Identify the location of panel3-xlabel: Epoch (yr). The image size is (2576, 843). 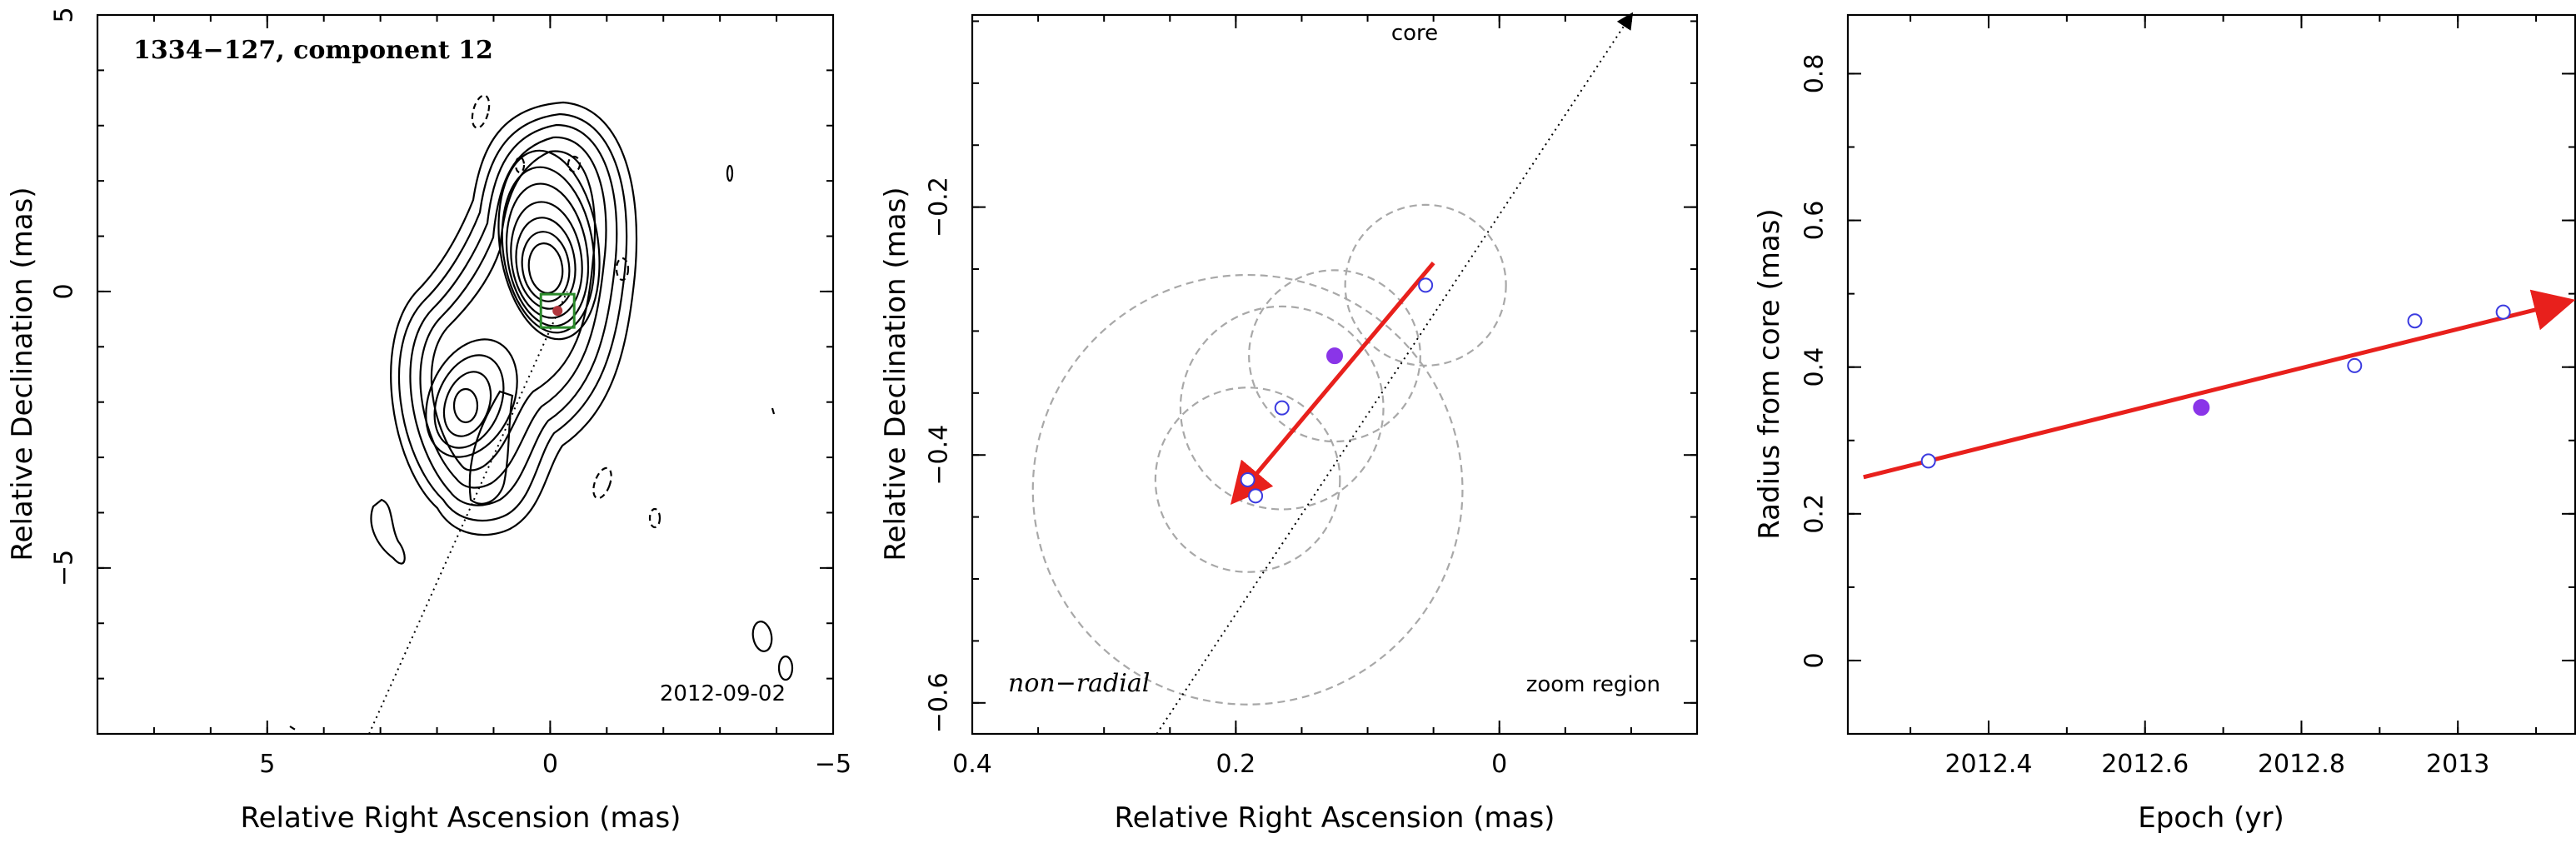
(2211, 818).